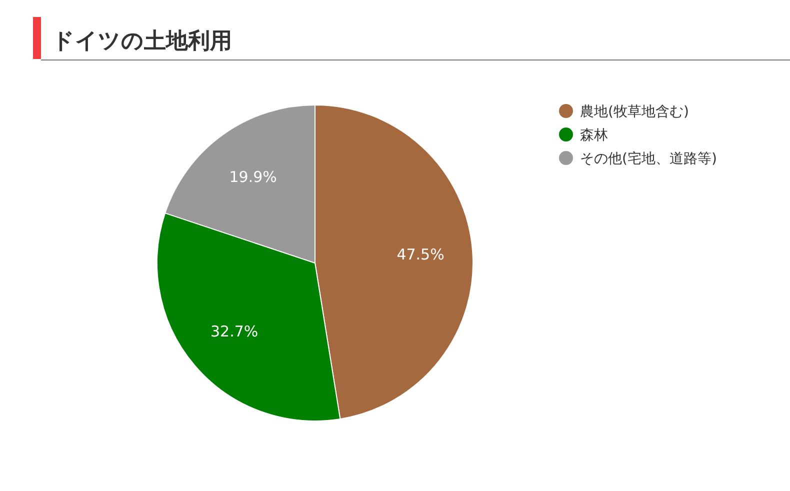 The width and height of the screenshot is (790, 491). What do you see at coordinates (634, 112) in the screenshot?
I see `legend-label: 農地(牧草地含む)` at bounding box center [634, 112].